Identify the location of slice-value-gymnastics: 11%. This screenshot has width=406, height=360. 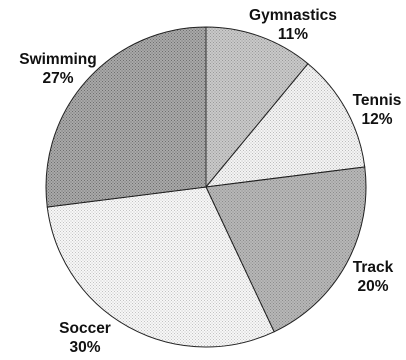
(293, 34).